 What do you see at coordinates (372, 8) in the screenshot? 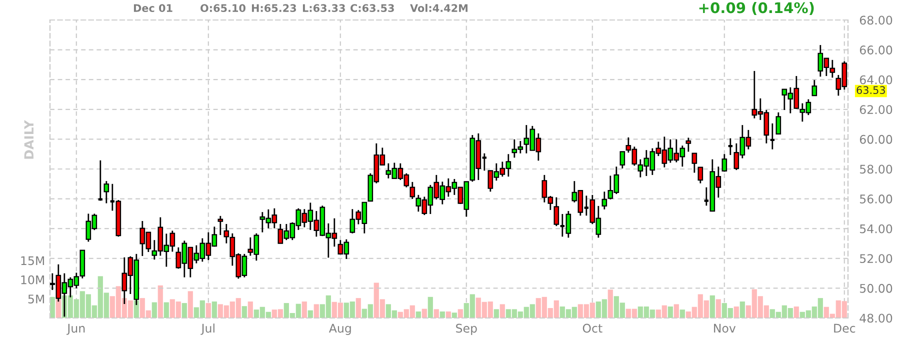
I see `text: C:63.53` at bounding box center [372, 8].